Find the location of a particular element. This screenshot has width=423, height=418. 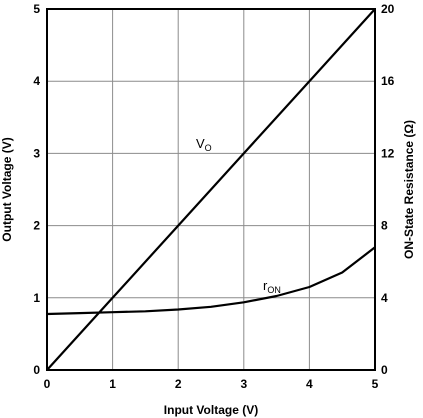

y-tick-label-right: 0 is located at coordinates (384, 370).